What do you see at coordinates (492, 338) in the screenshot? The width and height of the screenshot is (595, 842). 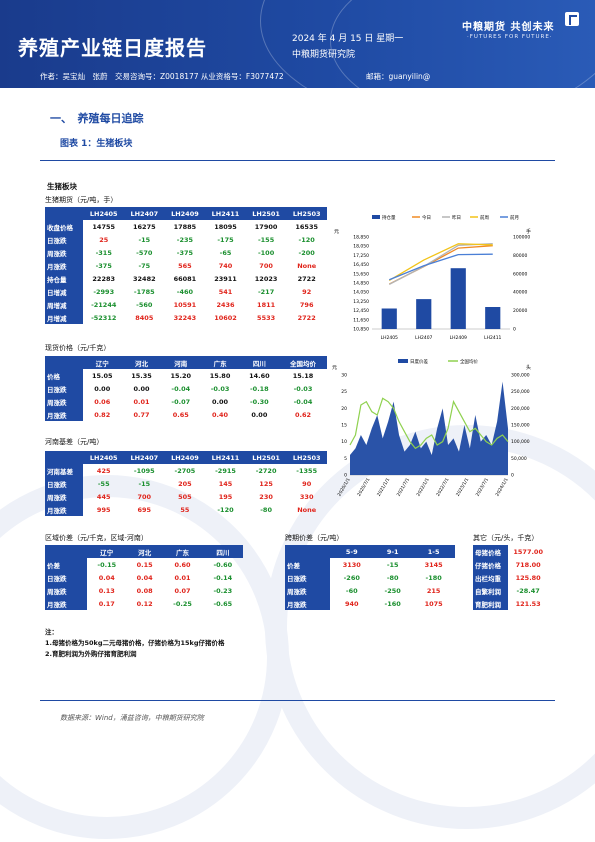 I see `x-tick-label: LH2411` at bounding box center [492, 338].